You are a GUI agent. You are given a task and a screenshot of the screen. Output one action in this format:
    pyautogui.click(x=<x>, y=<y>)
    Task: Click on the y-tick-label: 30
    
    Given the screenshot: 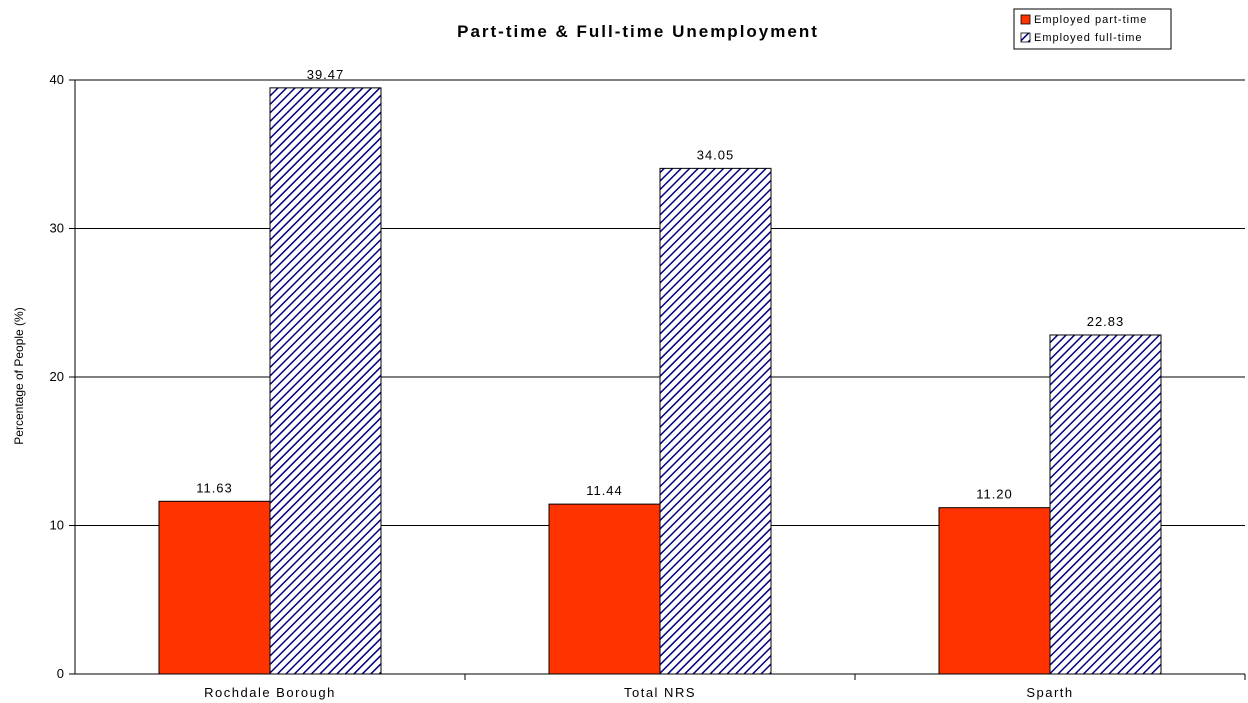 What is the action you would take?
    pyautogui.click(x=57, y=228)
    